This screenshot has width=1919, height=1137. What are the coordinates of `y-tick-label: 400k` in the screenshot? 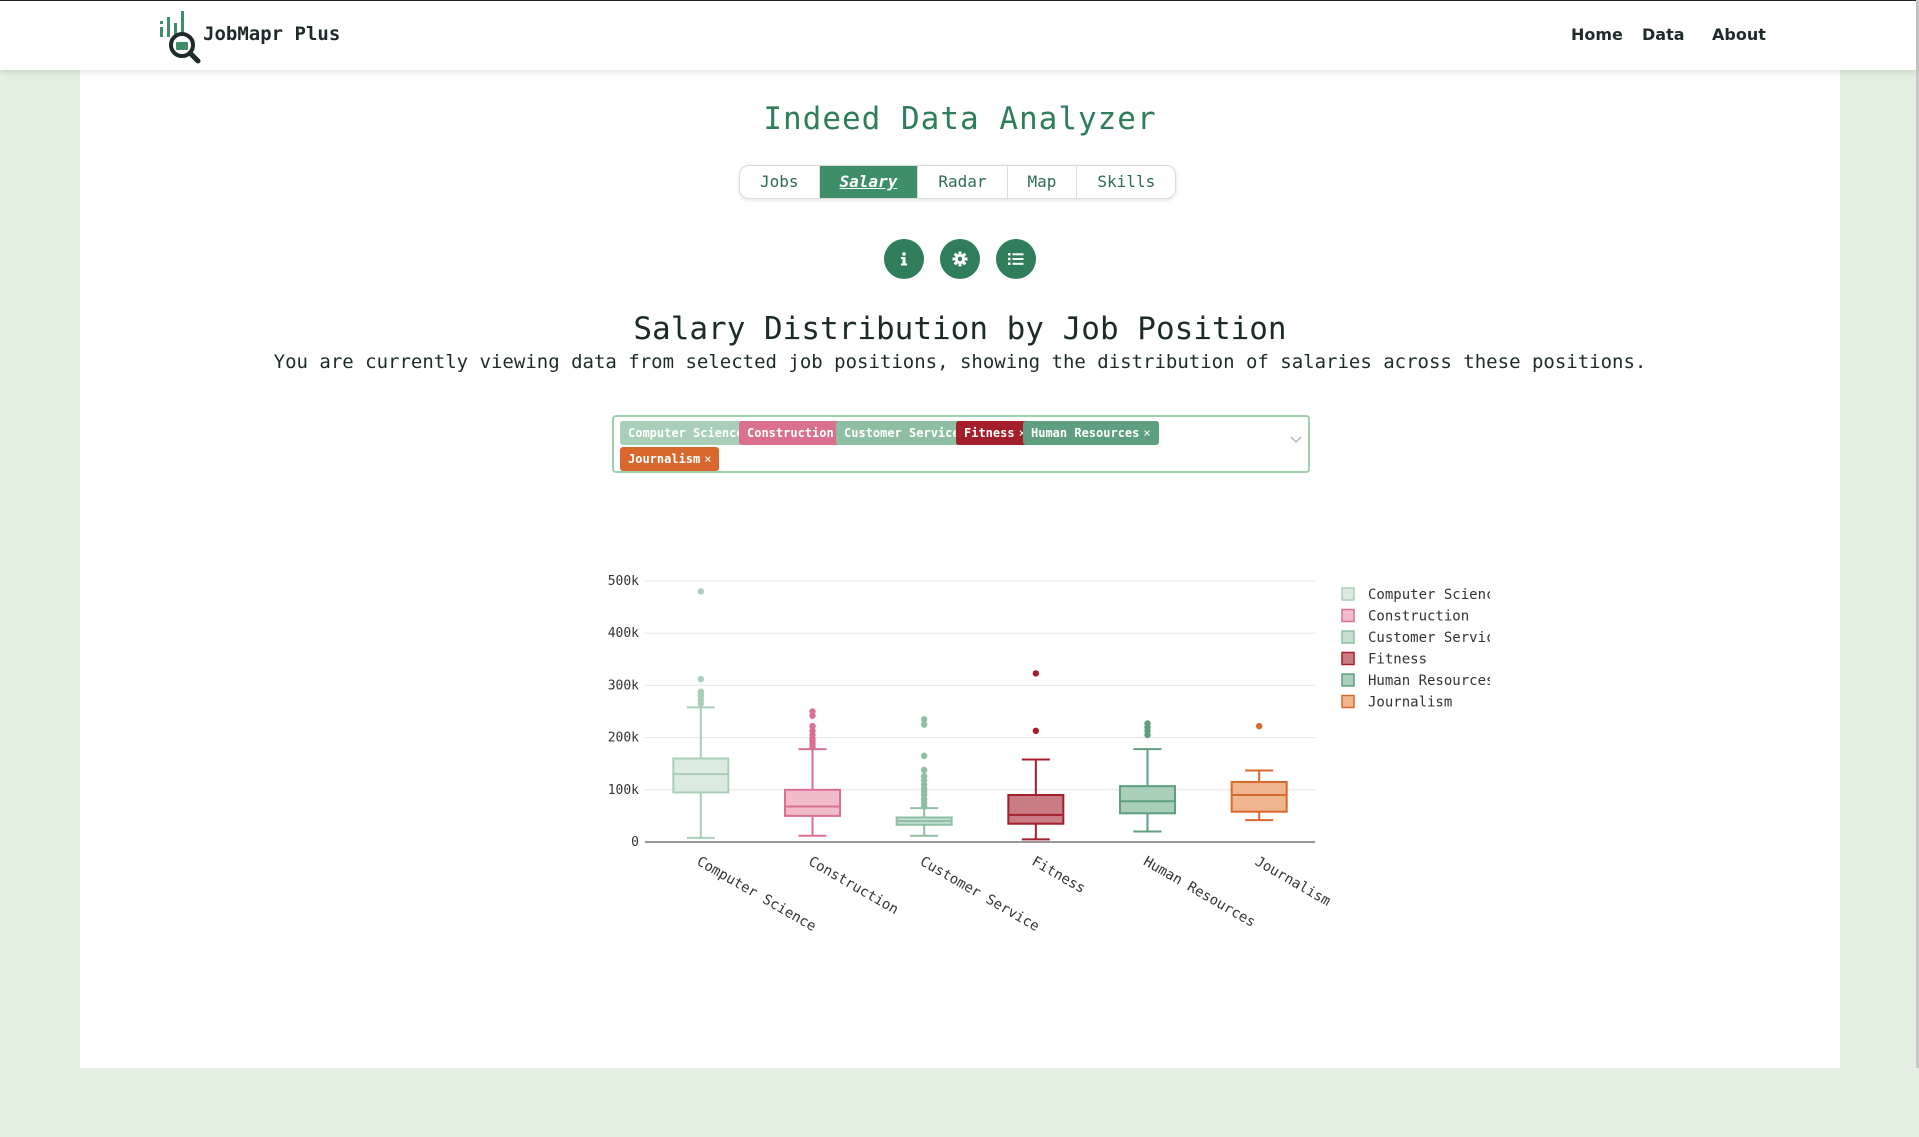 It's located at (623, 633).